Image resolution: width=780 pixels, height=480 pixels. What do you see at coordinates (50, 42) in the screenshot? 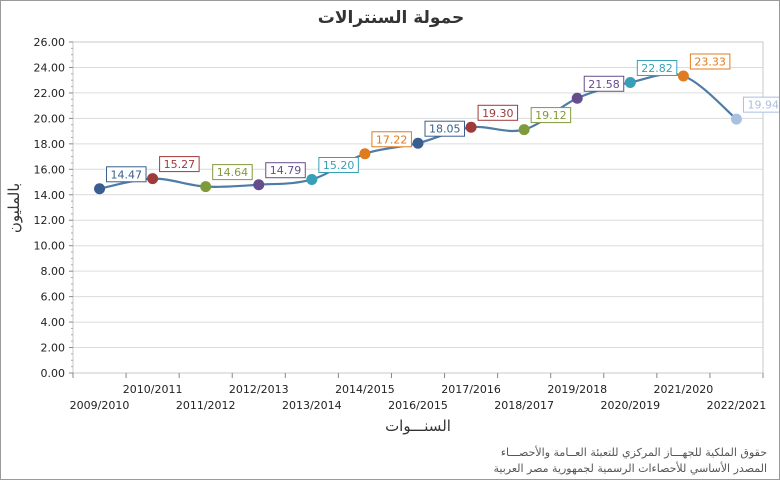
I see `y-tick-label: 26.00` at bounding box center [50, 42].